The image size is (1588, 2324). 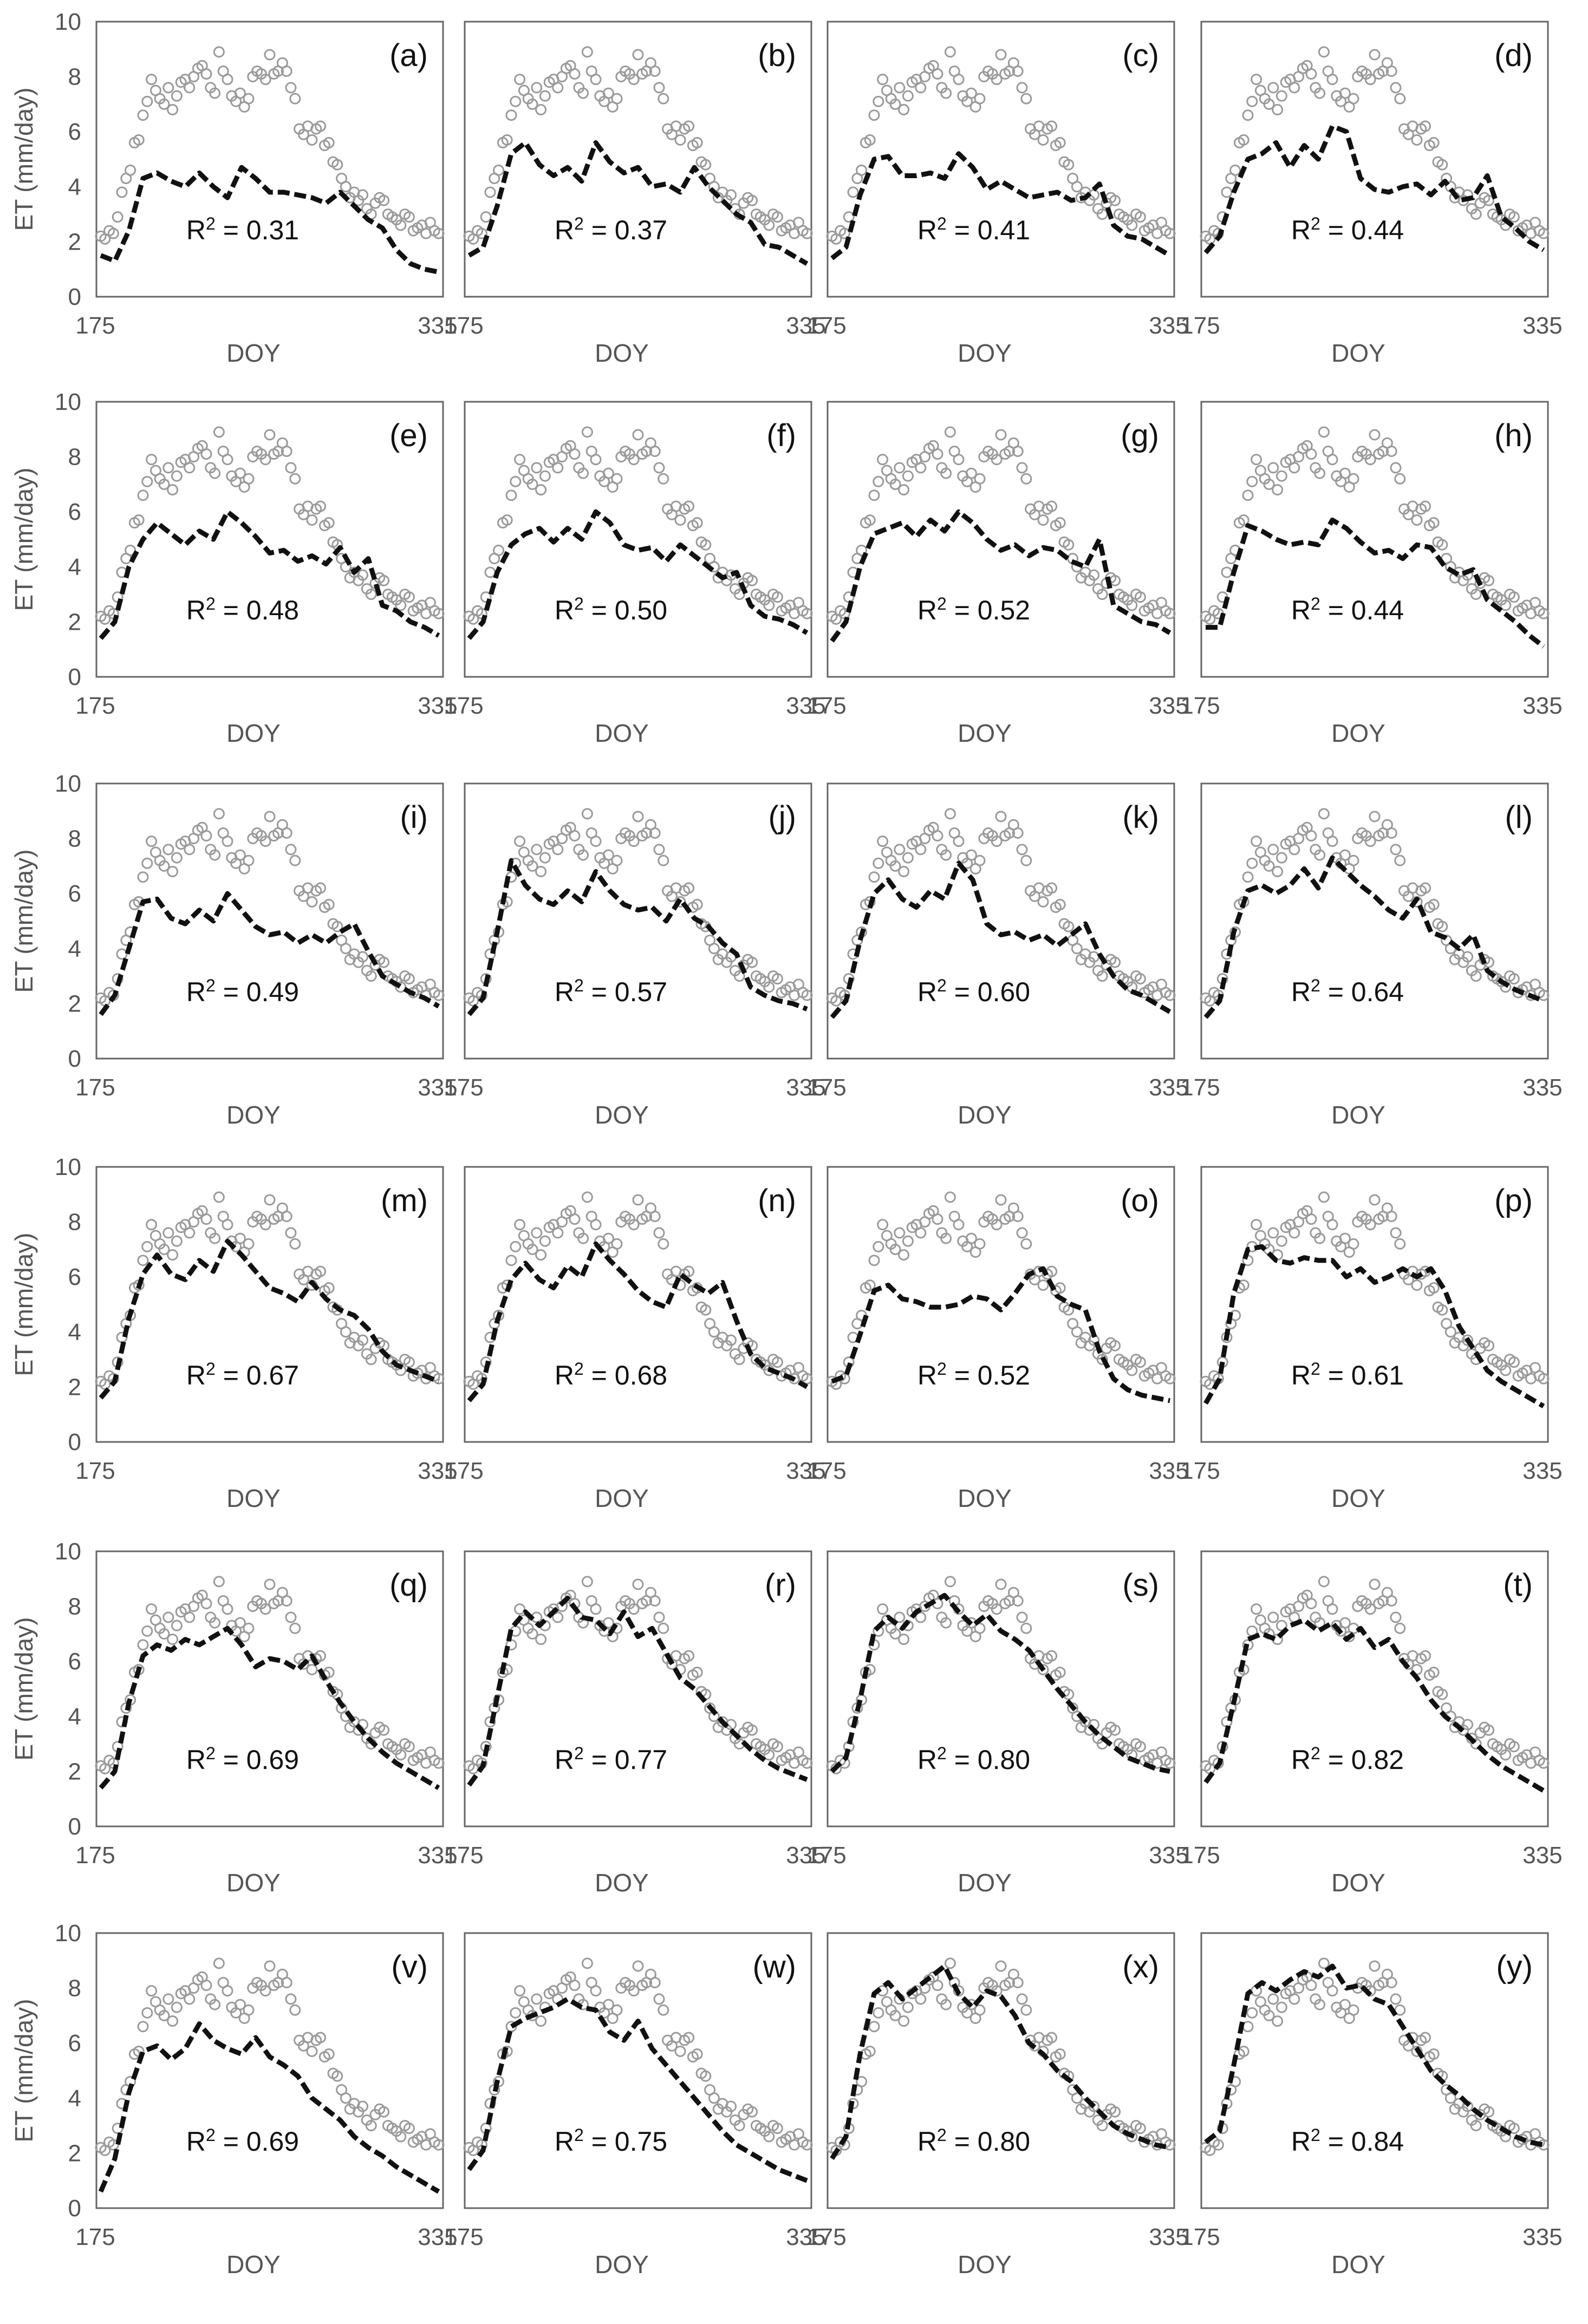 What do you see at coordinates (74, 457) in the screenshot?
I see `y-tick-label: 8` at bounding box center [74, 457].